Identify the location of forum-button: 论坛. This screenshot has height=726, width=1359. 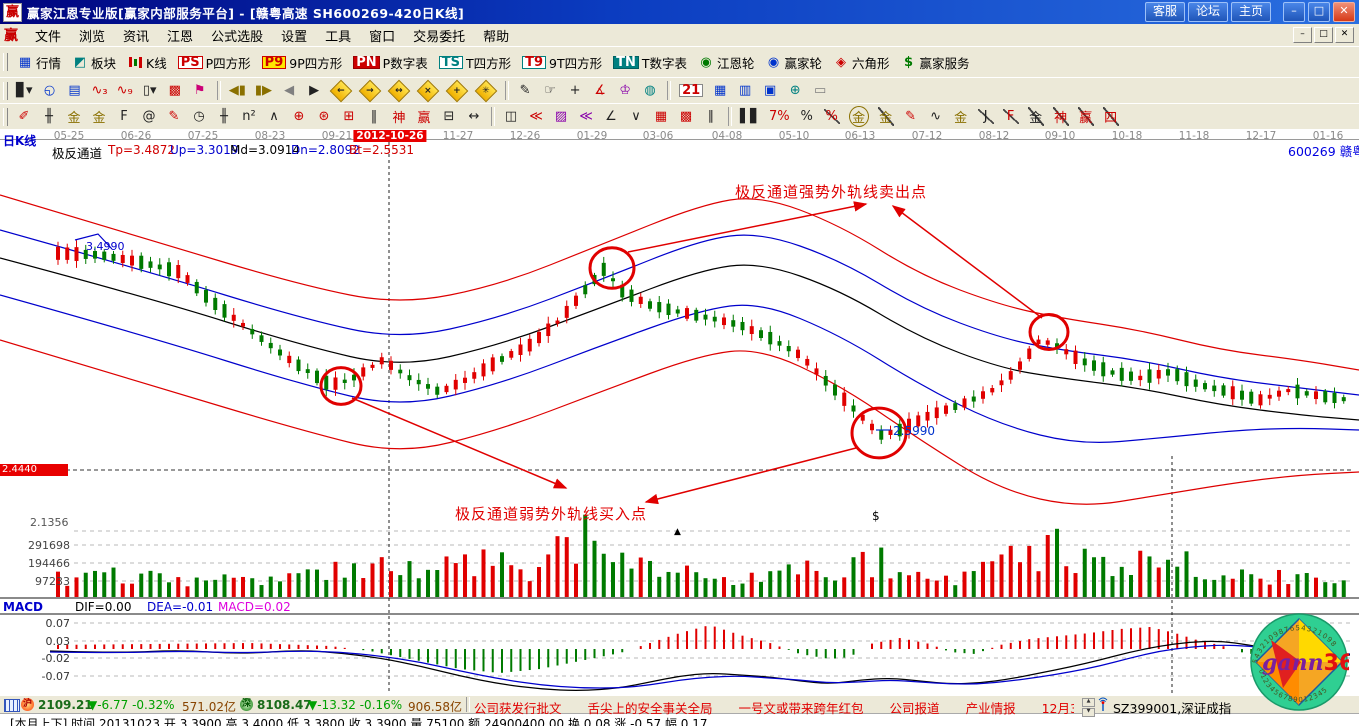
(1207, 12).